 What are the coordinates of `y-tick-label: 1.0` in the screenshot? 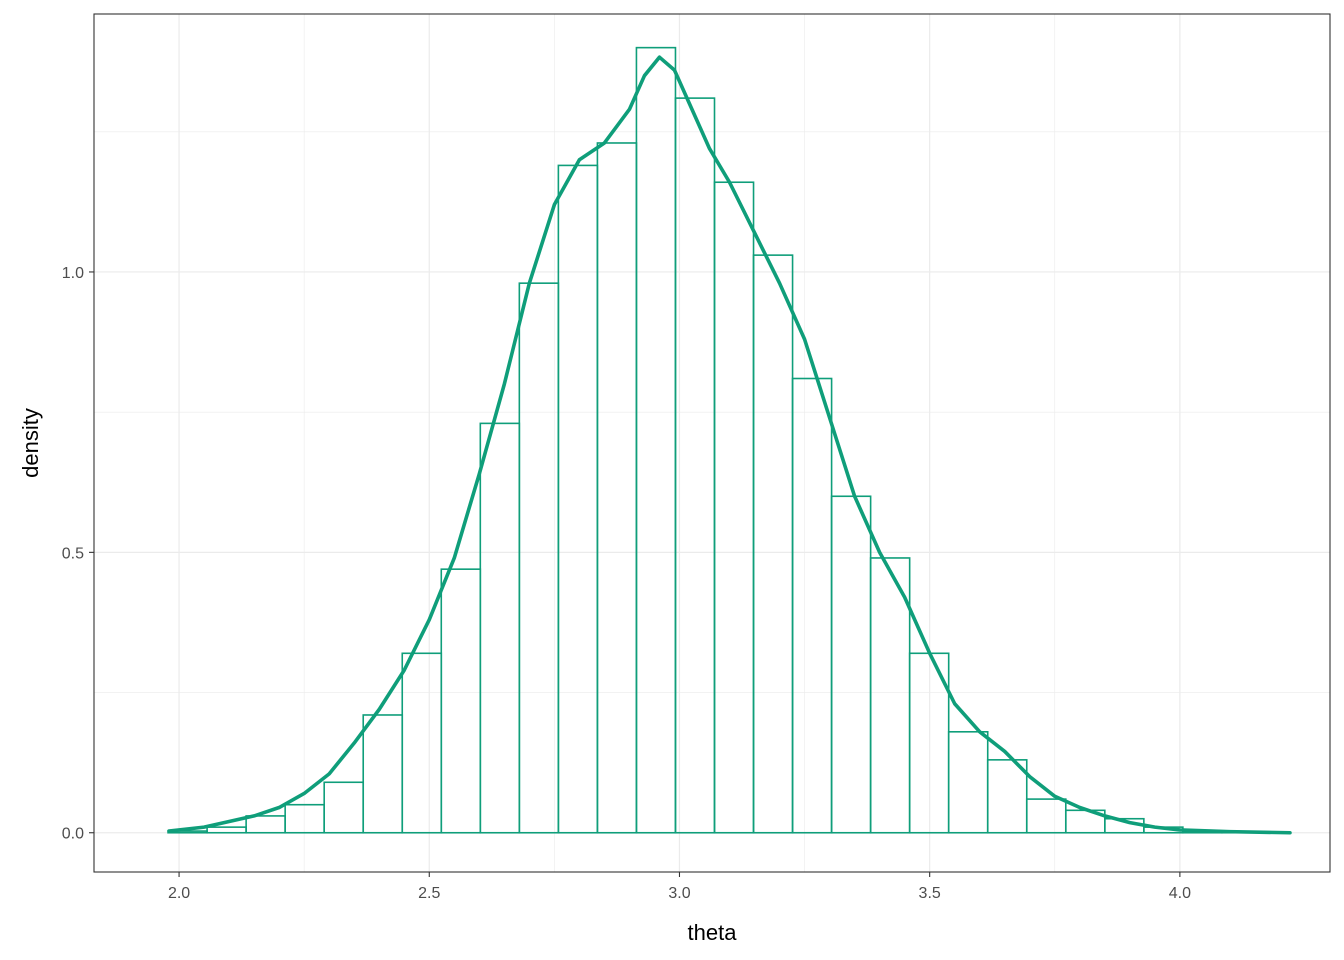 It's located at (73, 273).